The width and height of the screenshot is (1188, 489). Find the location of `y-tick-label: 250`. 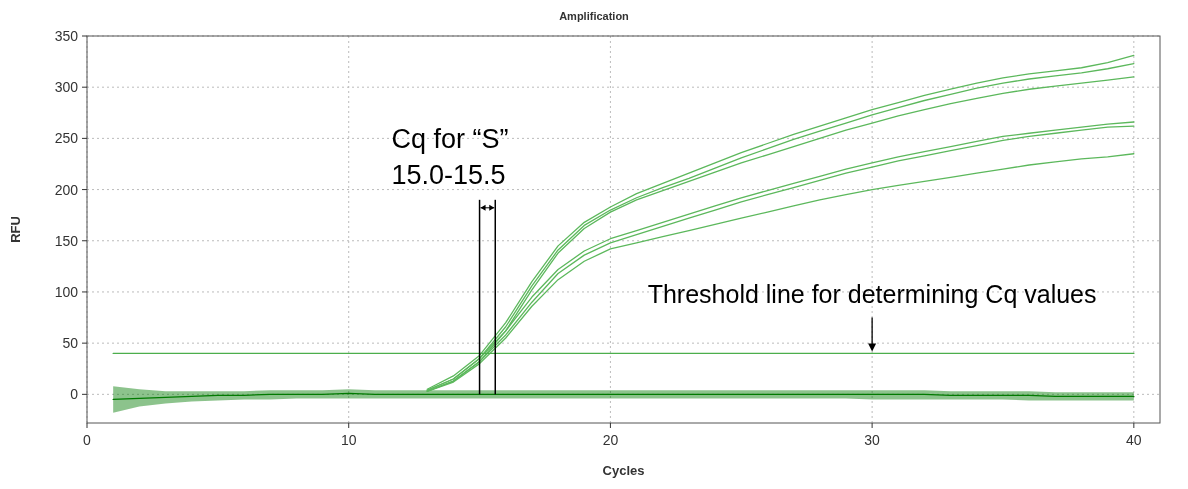

y-tick-label: 250 is located at coordinates (66, 138).